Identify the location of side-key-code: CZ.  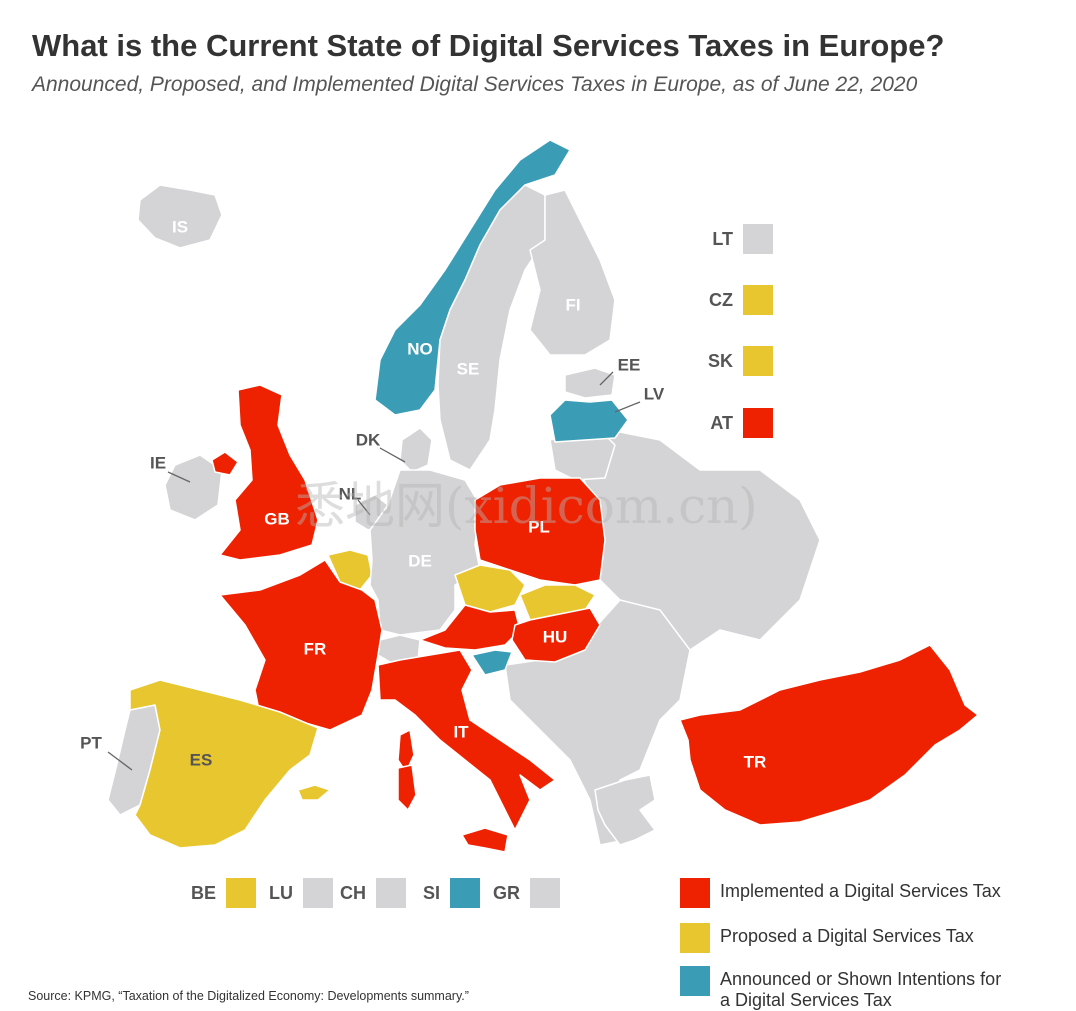
(721, 299).